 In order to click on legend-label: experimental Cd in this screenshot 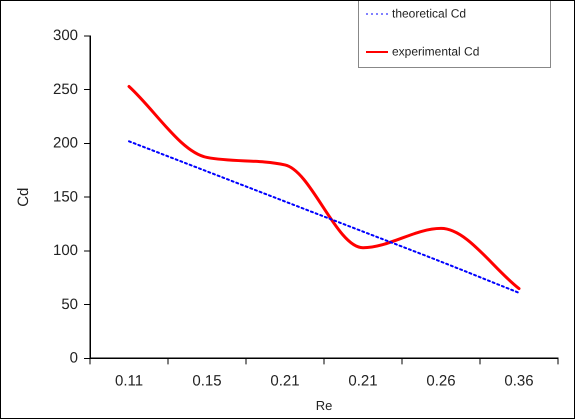, I will do `click(436, 51)`.